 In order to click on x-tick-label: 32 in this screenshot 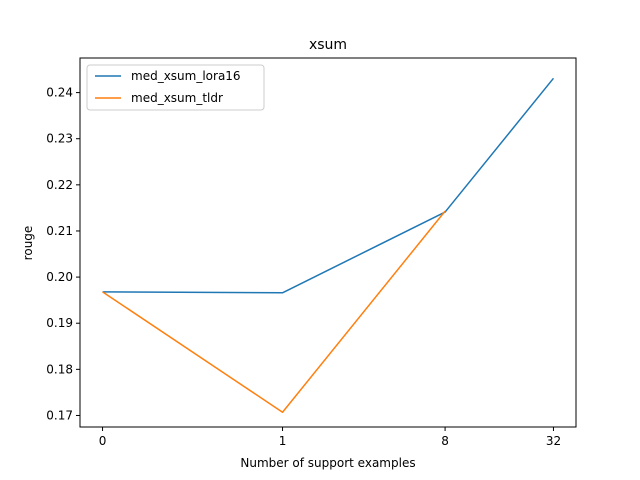, I will do `click(553, 441)`.